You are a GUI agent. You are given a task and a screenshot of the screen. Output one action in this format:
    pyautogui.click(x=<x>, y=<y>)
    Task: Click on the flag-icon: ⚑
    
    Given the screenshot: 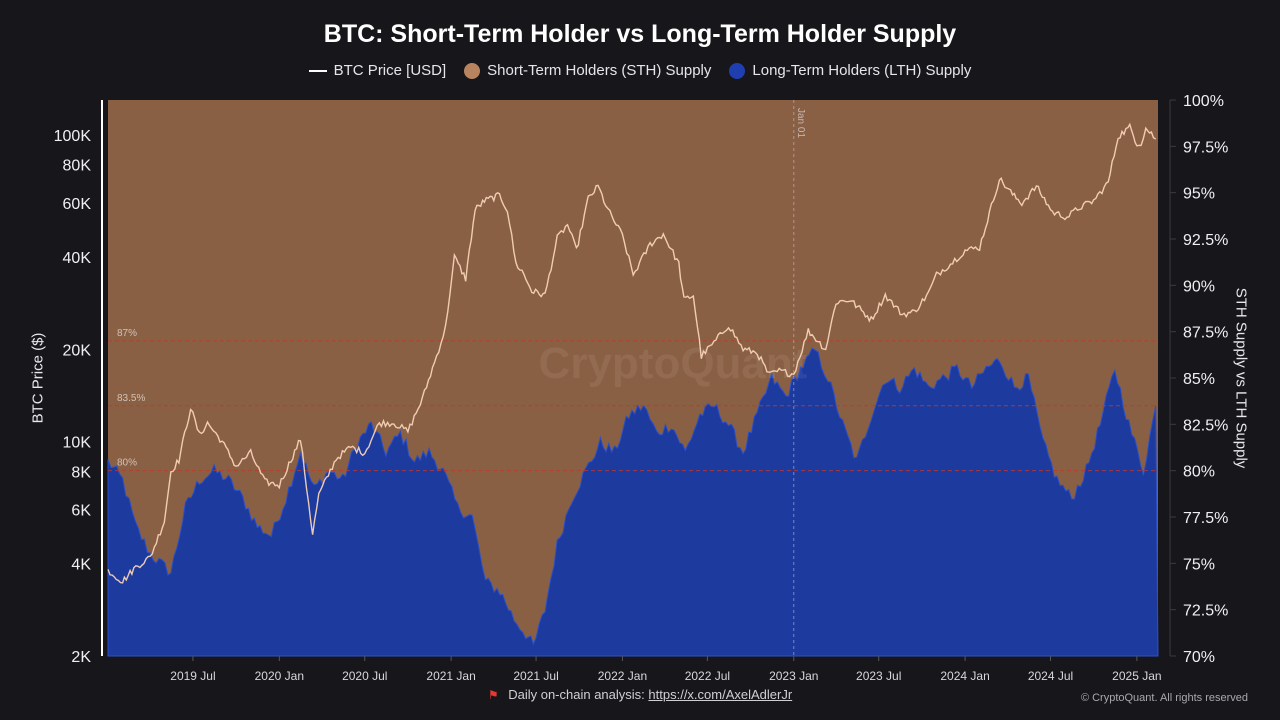 What is the action you would take?
    pyautogui.click(x=493, y=695)
    